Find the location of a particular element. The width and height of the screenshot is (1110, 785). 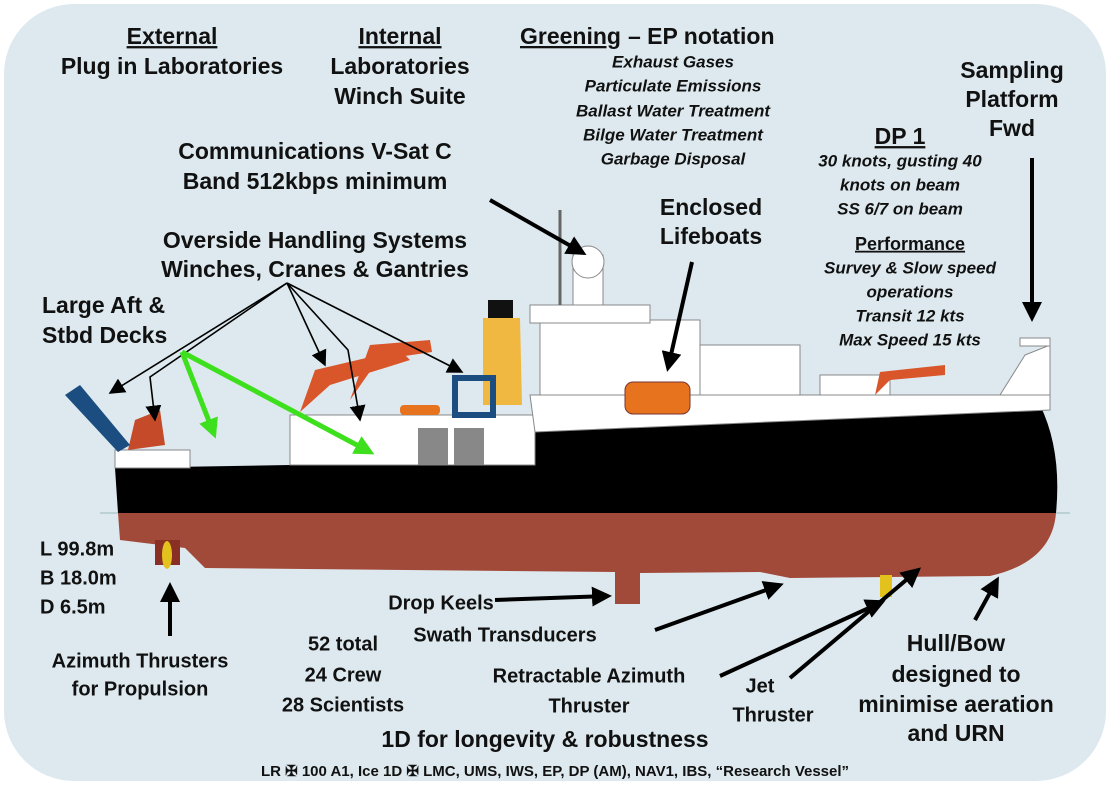

label: Enclosed is located at coordinates (711, 207).